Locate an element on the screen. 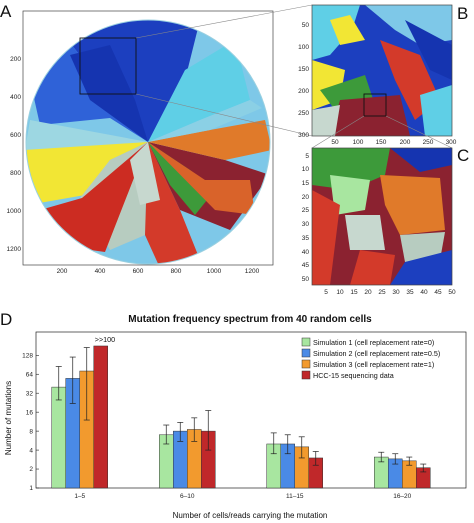  panel-letter-d: D is located at coordinates (6, 319).